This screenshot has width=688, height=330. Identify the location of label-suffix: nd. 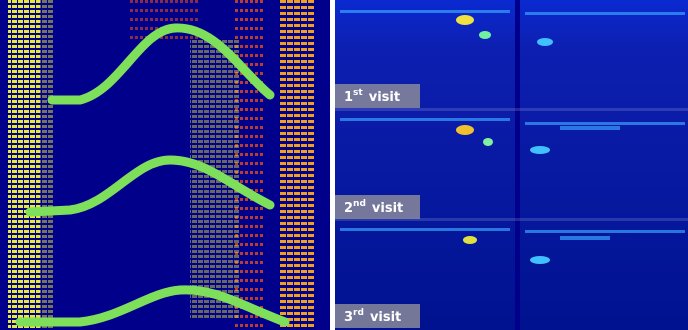
(359, 204).